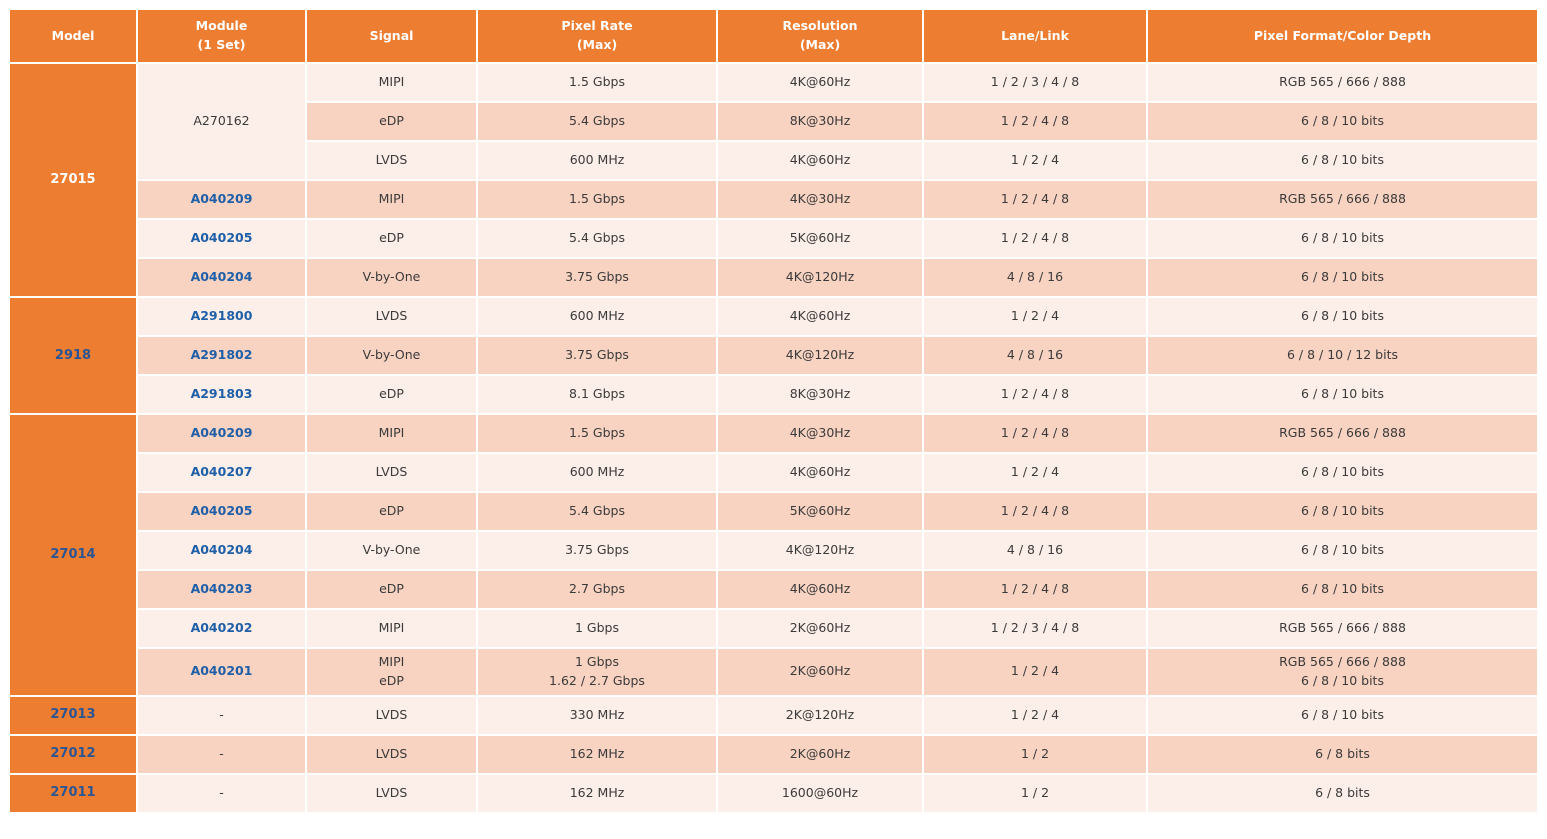  I want to click on module-link: A040201, so click(221, 672).